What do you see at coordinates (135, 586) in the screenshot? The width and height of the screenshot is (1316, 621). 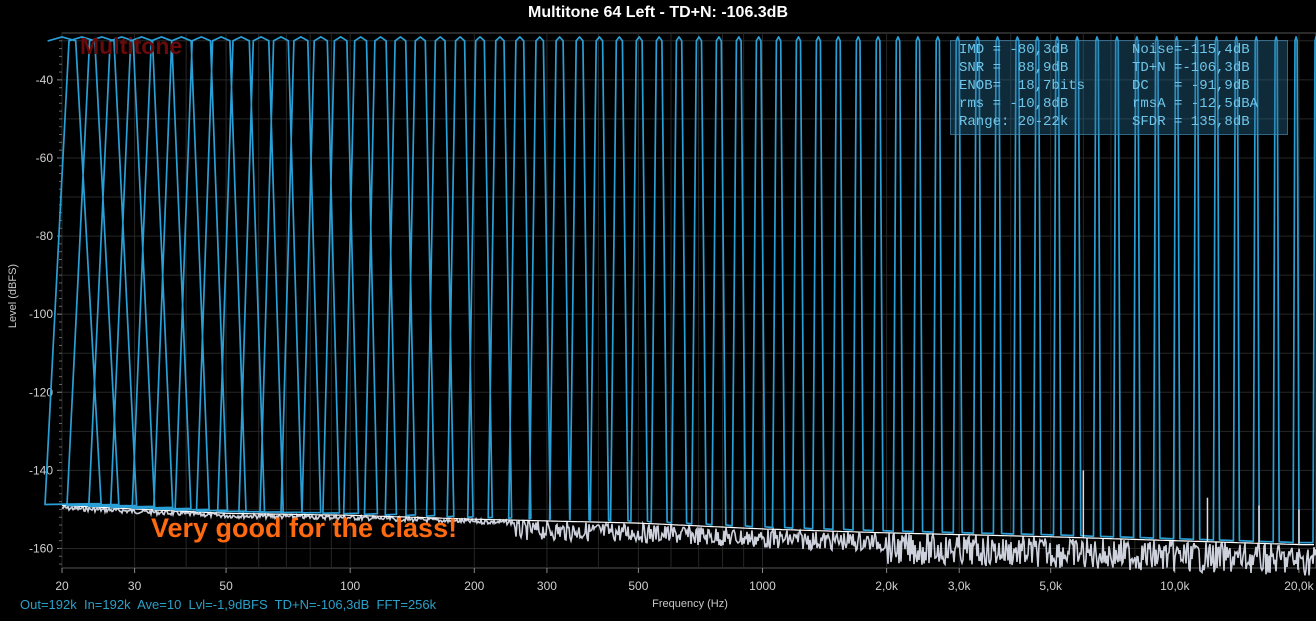 I see `x-tick-label: 30` at bounding box center [135, 586].